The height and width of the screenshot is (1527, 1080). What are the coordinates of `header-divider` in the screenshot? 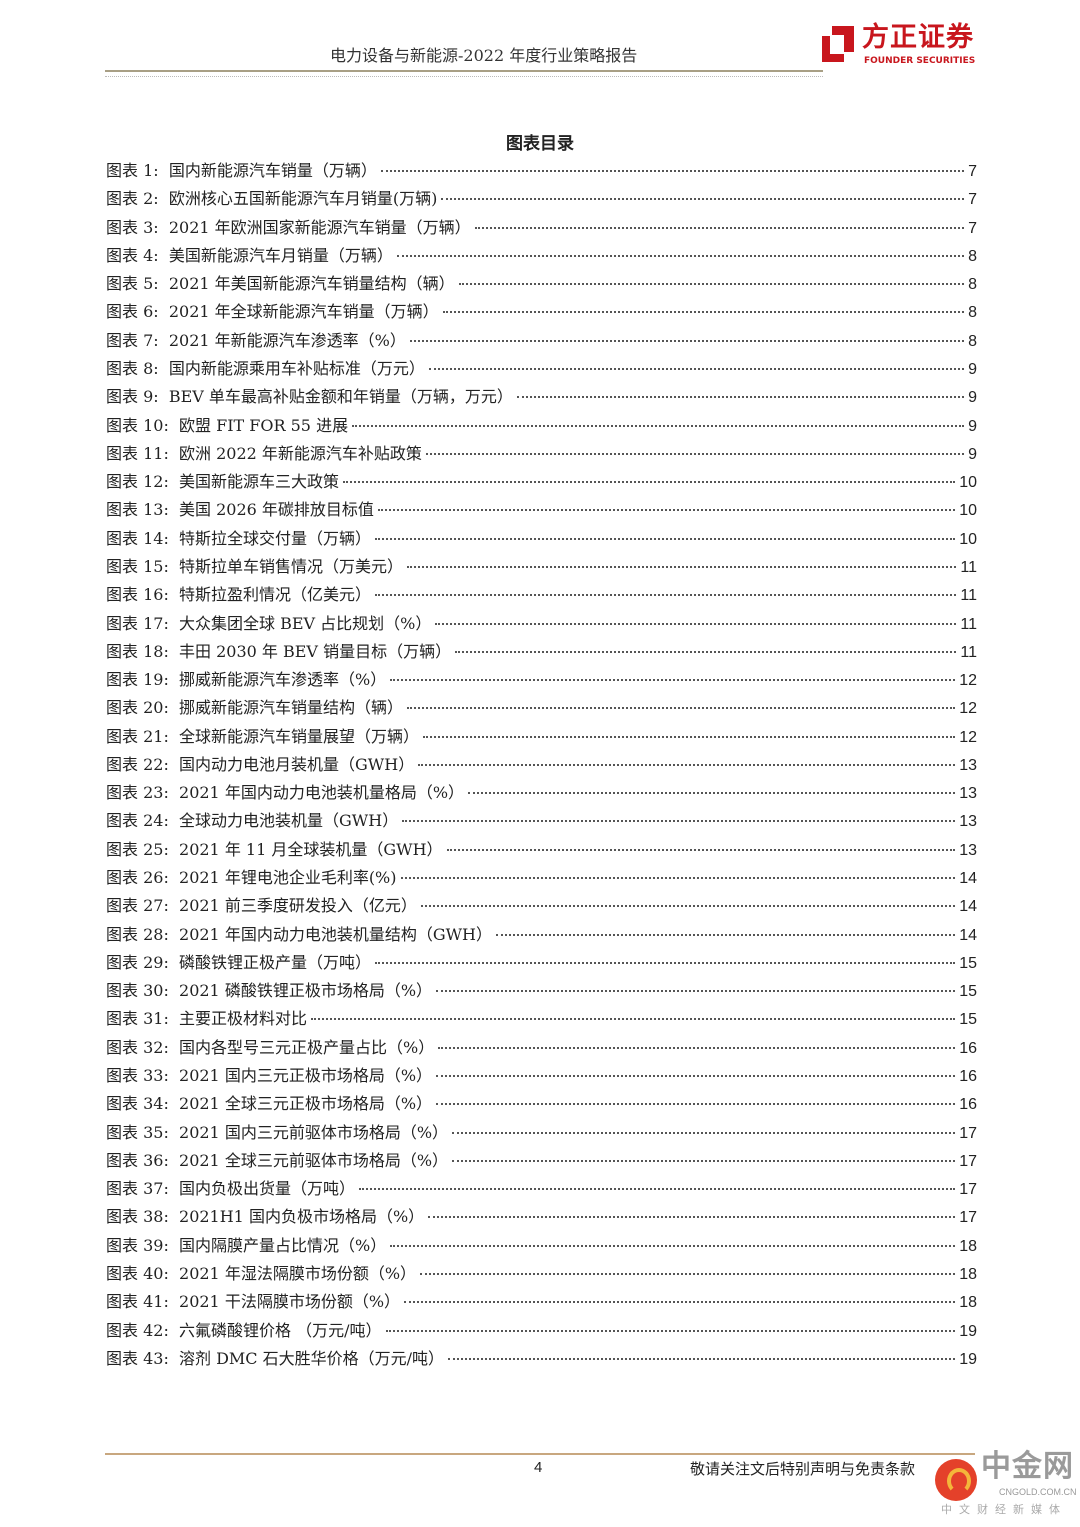 It's located at (464, 71).